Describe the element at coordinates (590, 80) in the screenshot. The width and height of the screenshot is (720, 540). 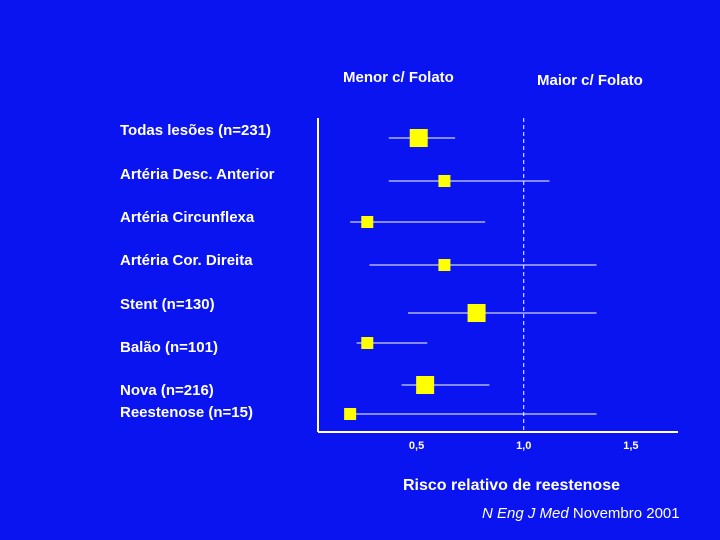
I see `favors-control-label: Maior c/ Folato` at that location.